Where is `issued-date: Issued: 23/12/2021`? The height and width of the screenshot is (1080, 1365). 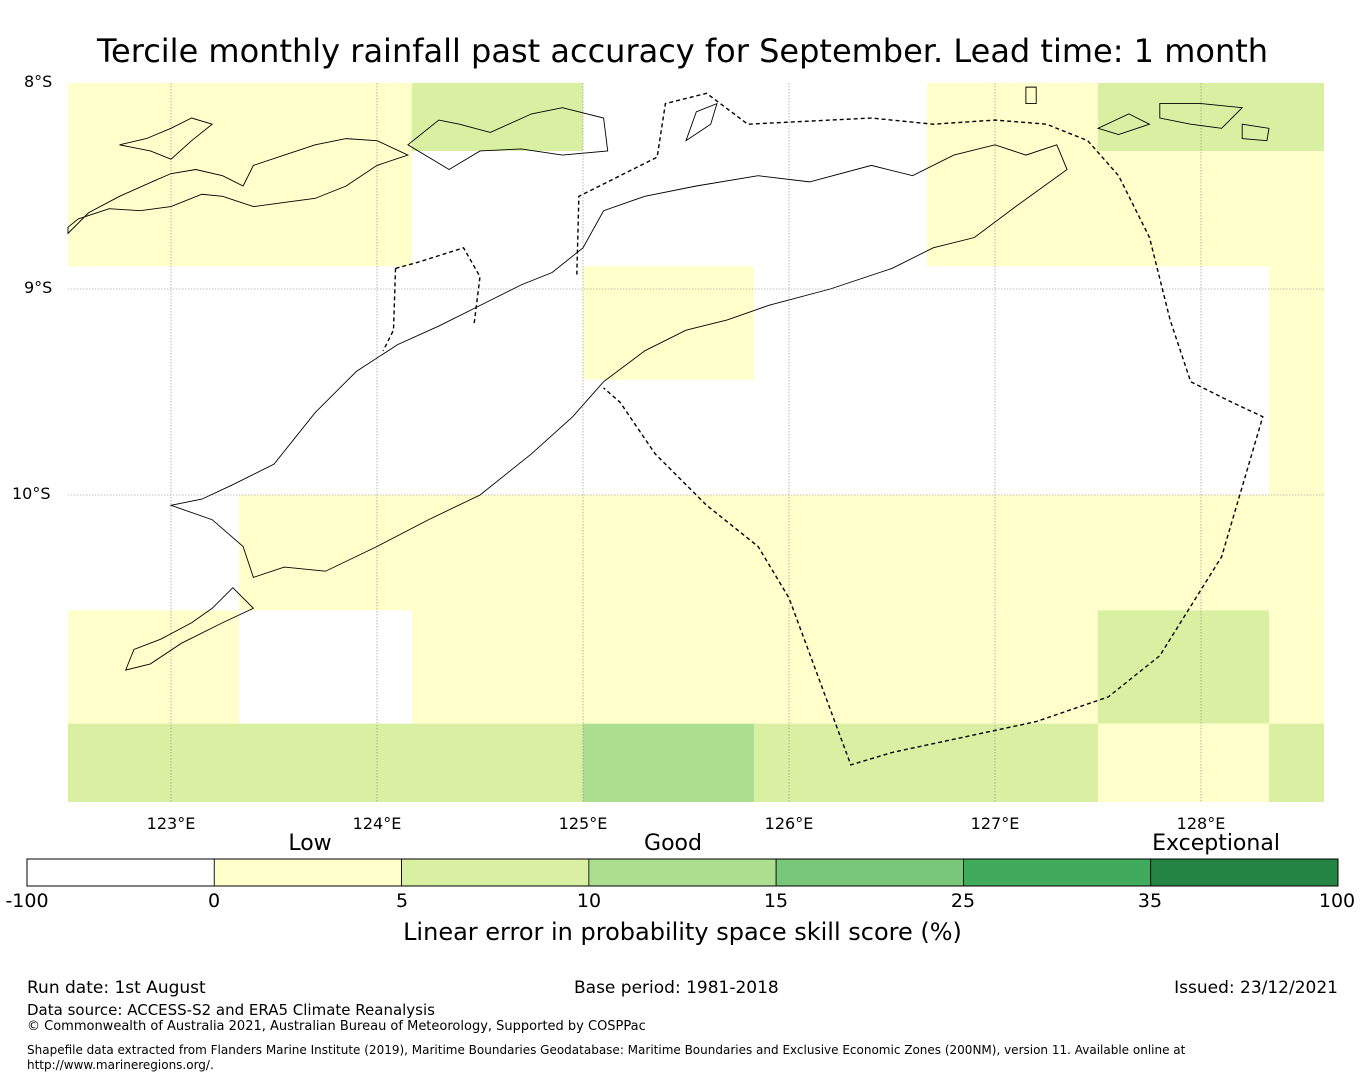 issued-date: Issued: 23/12/2021 is located at coordinates (1256, 988).